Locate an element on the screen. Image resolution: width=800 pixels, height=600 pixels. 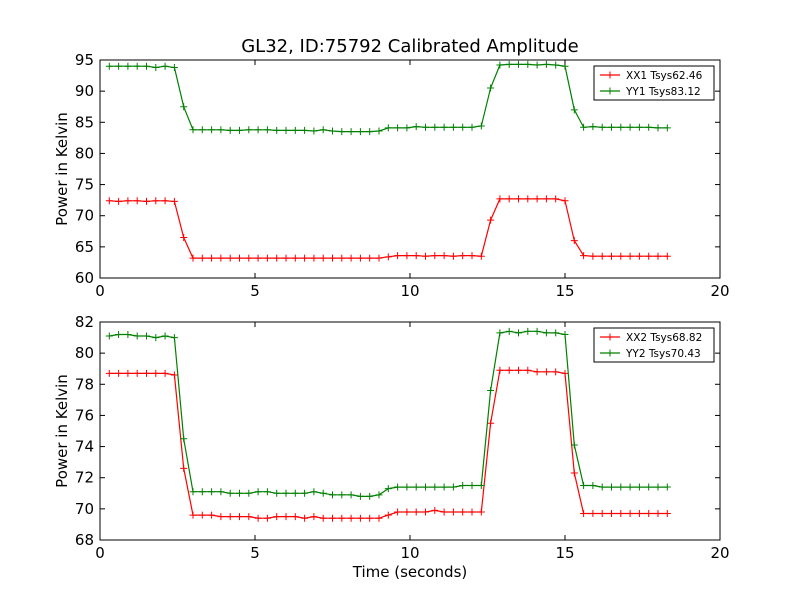
chart-title: GL32, ID:75792 Calibrated Amplitude is located at coordinates (410, 46).